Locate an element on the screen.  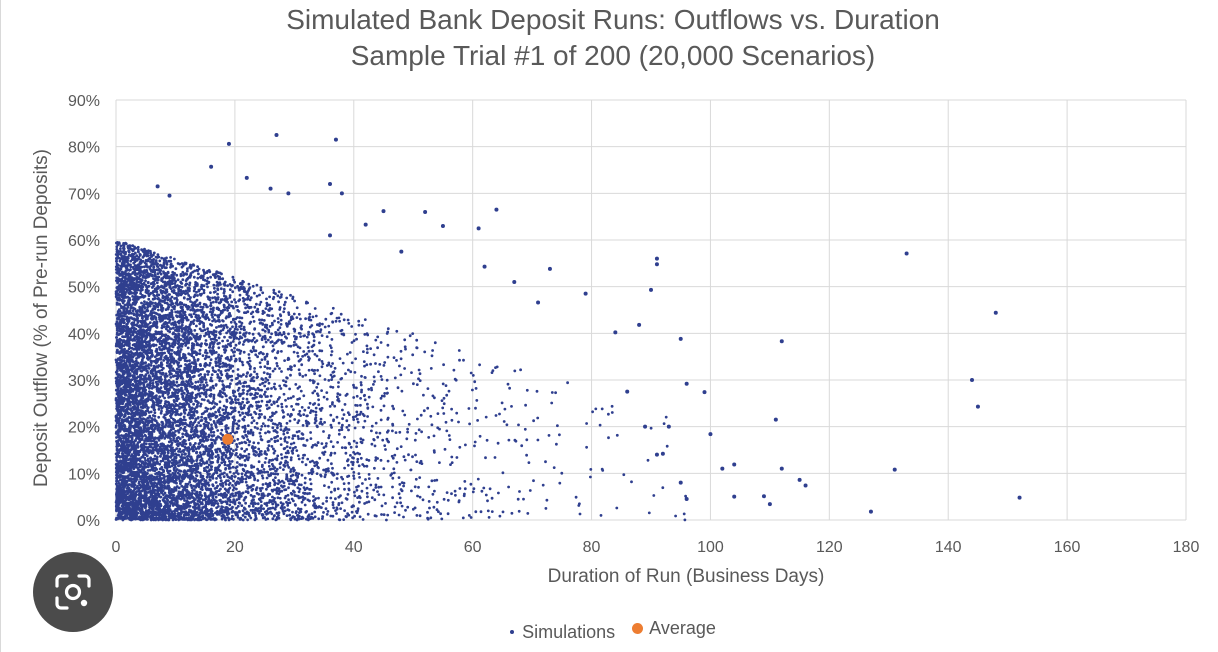
google-lens-icon is located at coordinates (73, 592).